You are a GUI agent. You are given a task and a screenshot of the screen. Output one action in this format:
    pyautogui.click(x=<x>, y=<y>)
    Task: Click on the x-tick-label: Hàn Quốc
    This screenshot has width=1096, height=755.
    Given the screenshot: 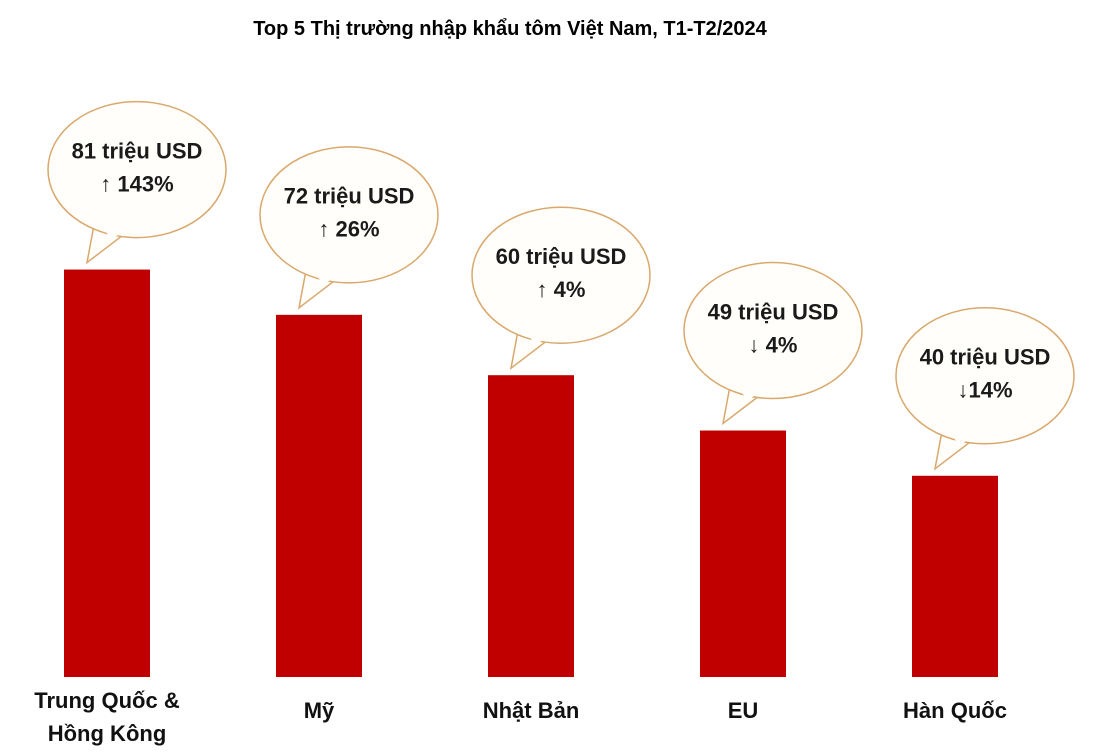 What is the action you would take?
    pyautogui.click(x=955, y=710)
    